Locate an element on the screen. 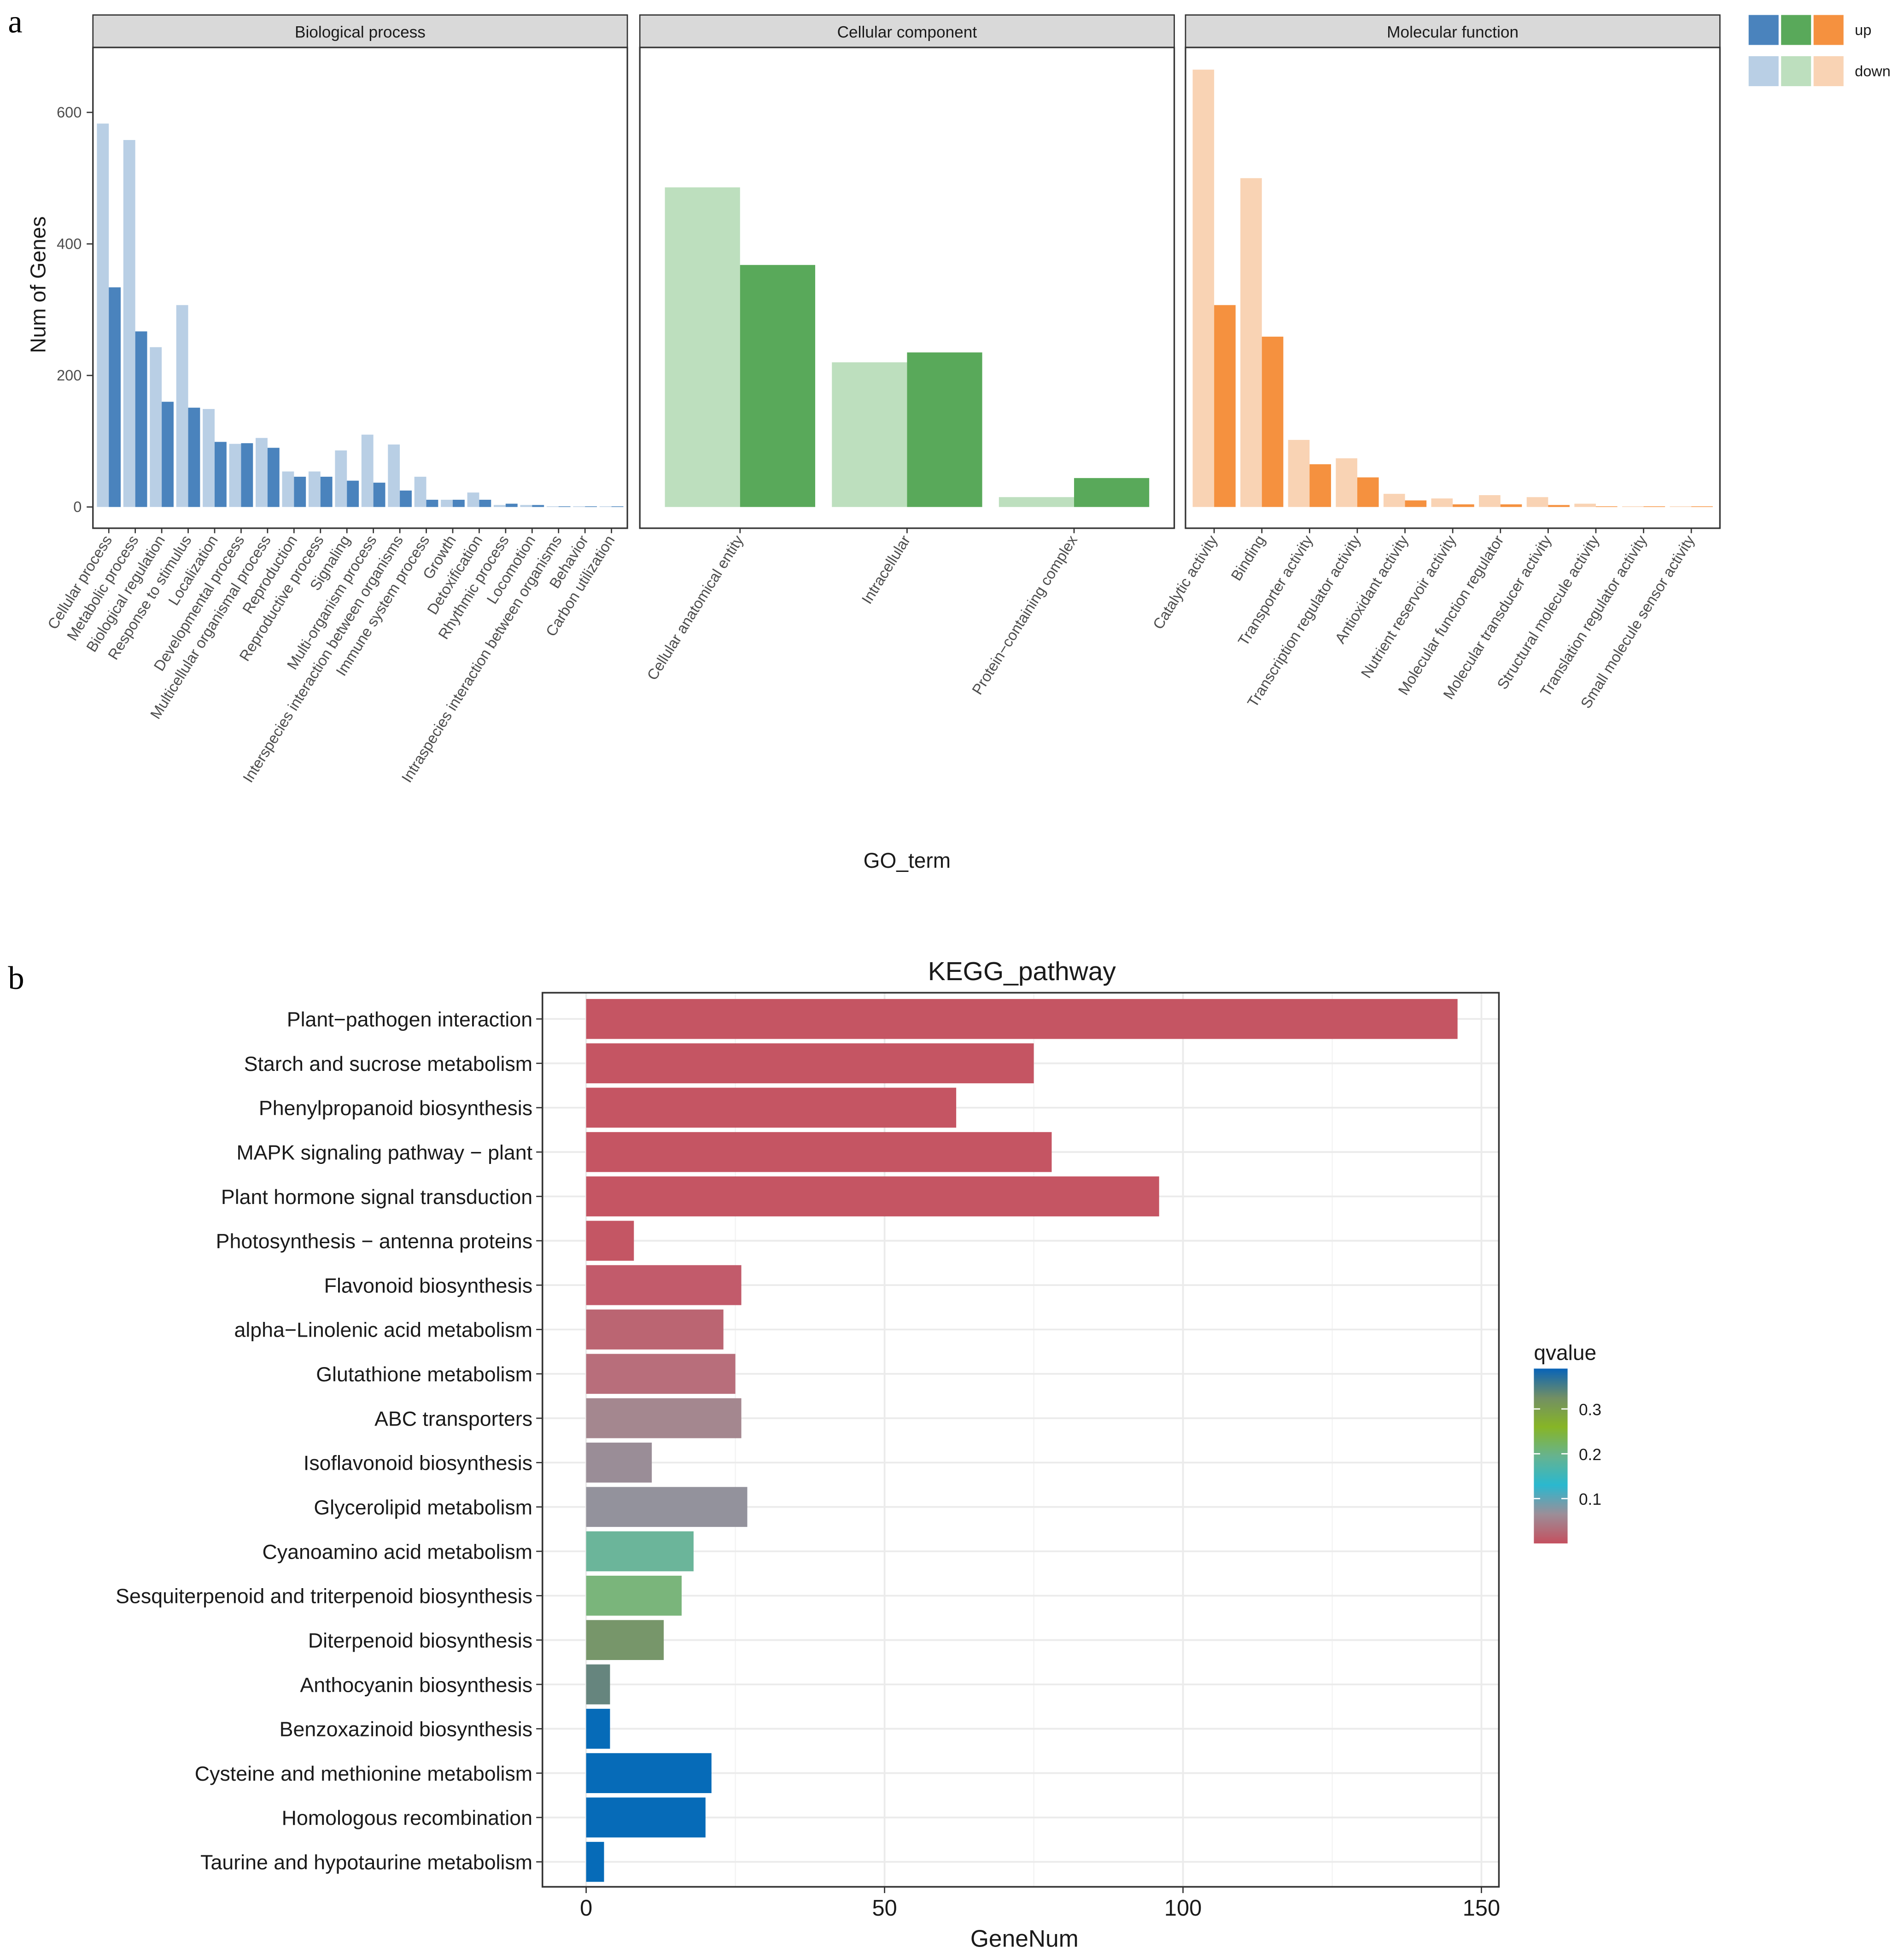 The width and height of the screenshot is (1904, 1958). y-tick-label: alpha−Linolenic acid metabolism is located at coordinates (383, 1330).